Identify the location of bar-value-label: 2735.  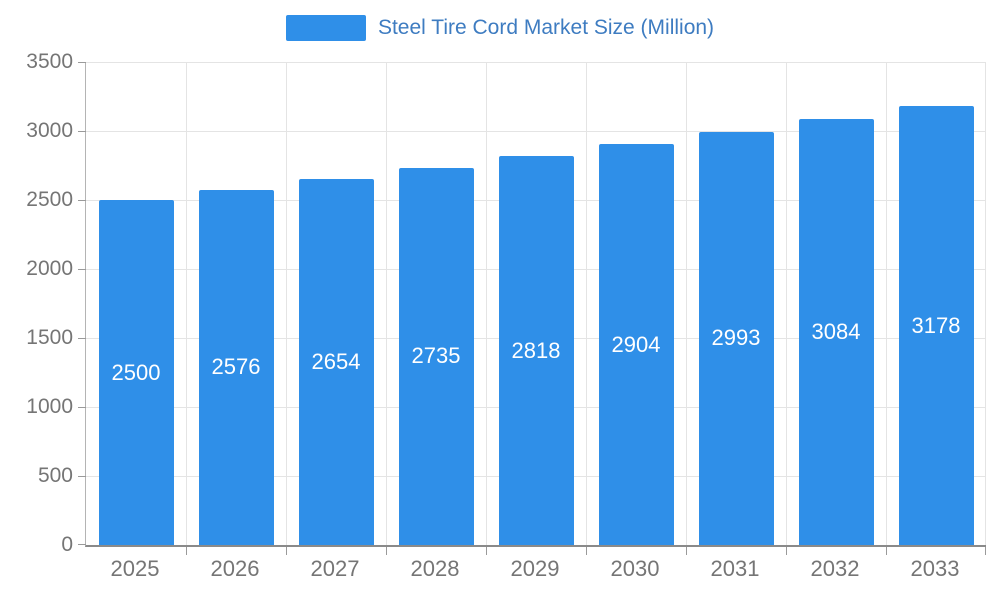
(436, 356).